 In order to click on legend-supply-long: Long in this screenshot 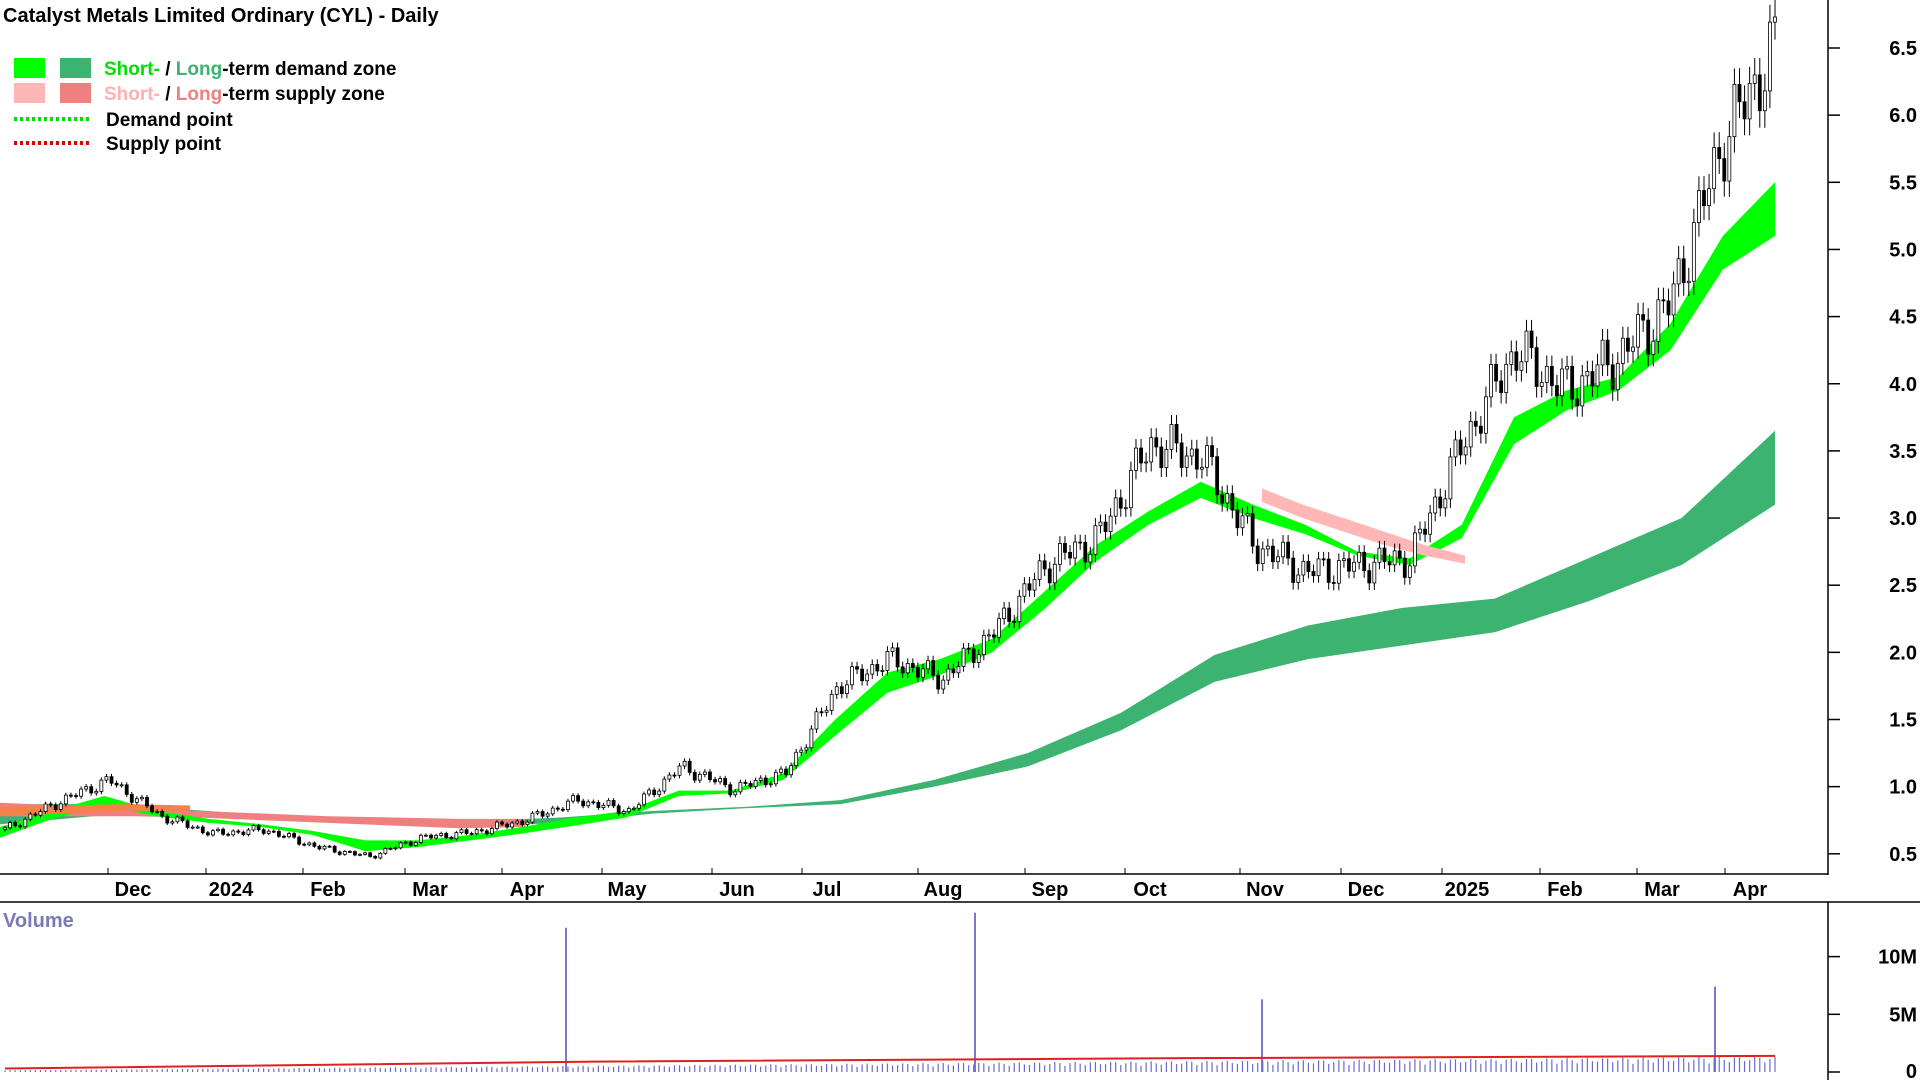, I will do `click(199, 94)`.